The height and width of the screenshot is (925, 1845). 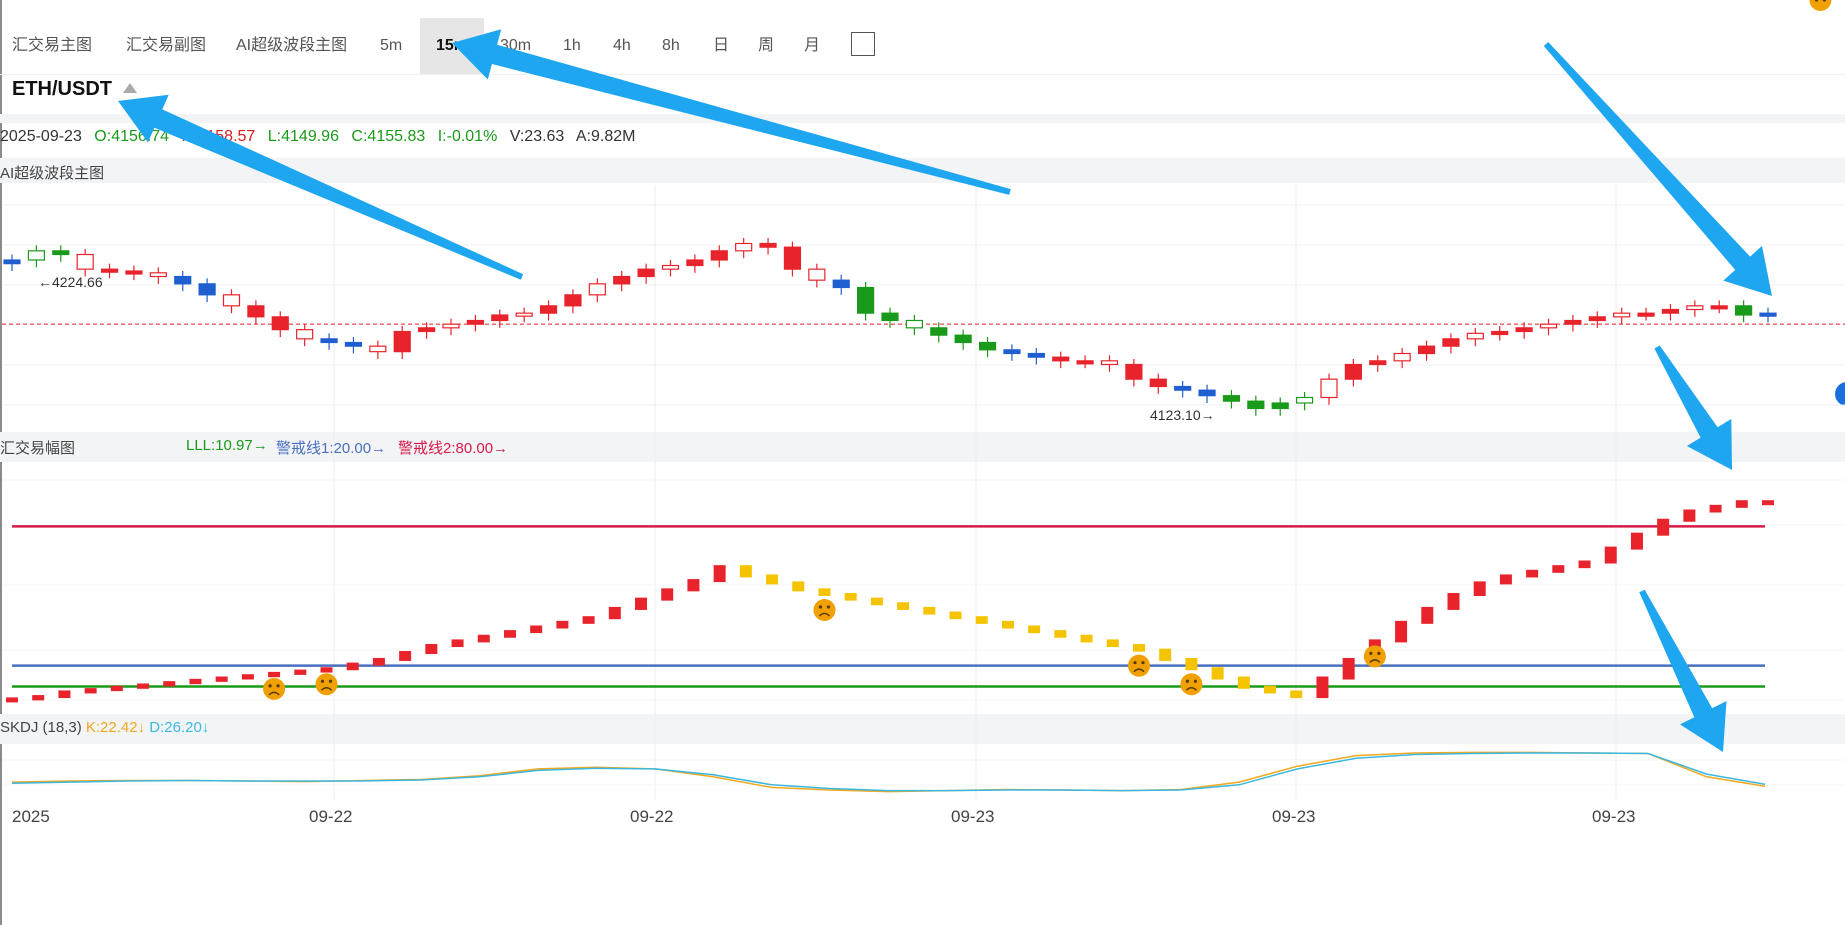 I want to click on x-label-1: 09-22, so click(x=331, y=816).